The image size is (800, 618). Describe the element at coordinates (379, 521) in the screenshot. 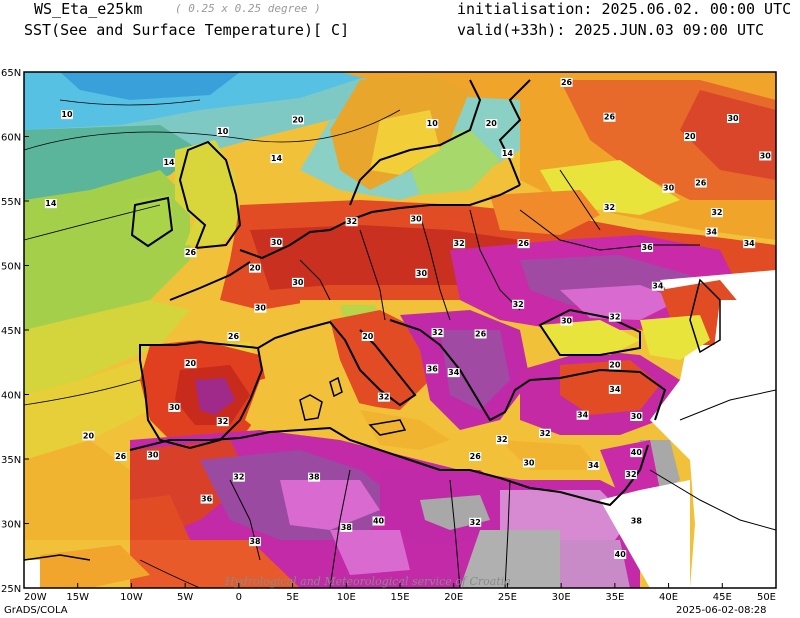

I see `contour-label: 40` at that location.